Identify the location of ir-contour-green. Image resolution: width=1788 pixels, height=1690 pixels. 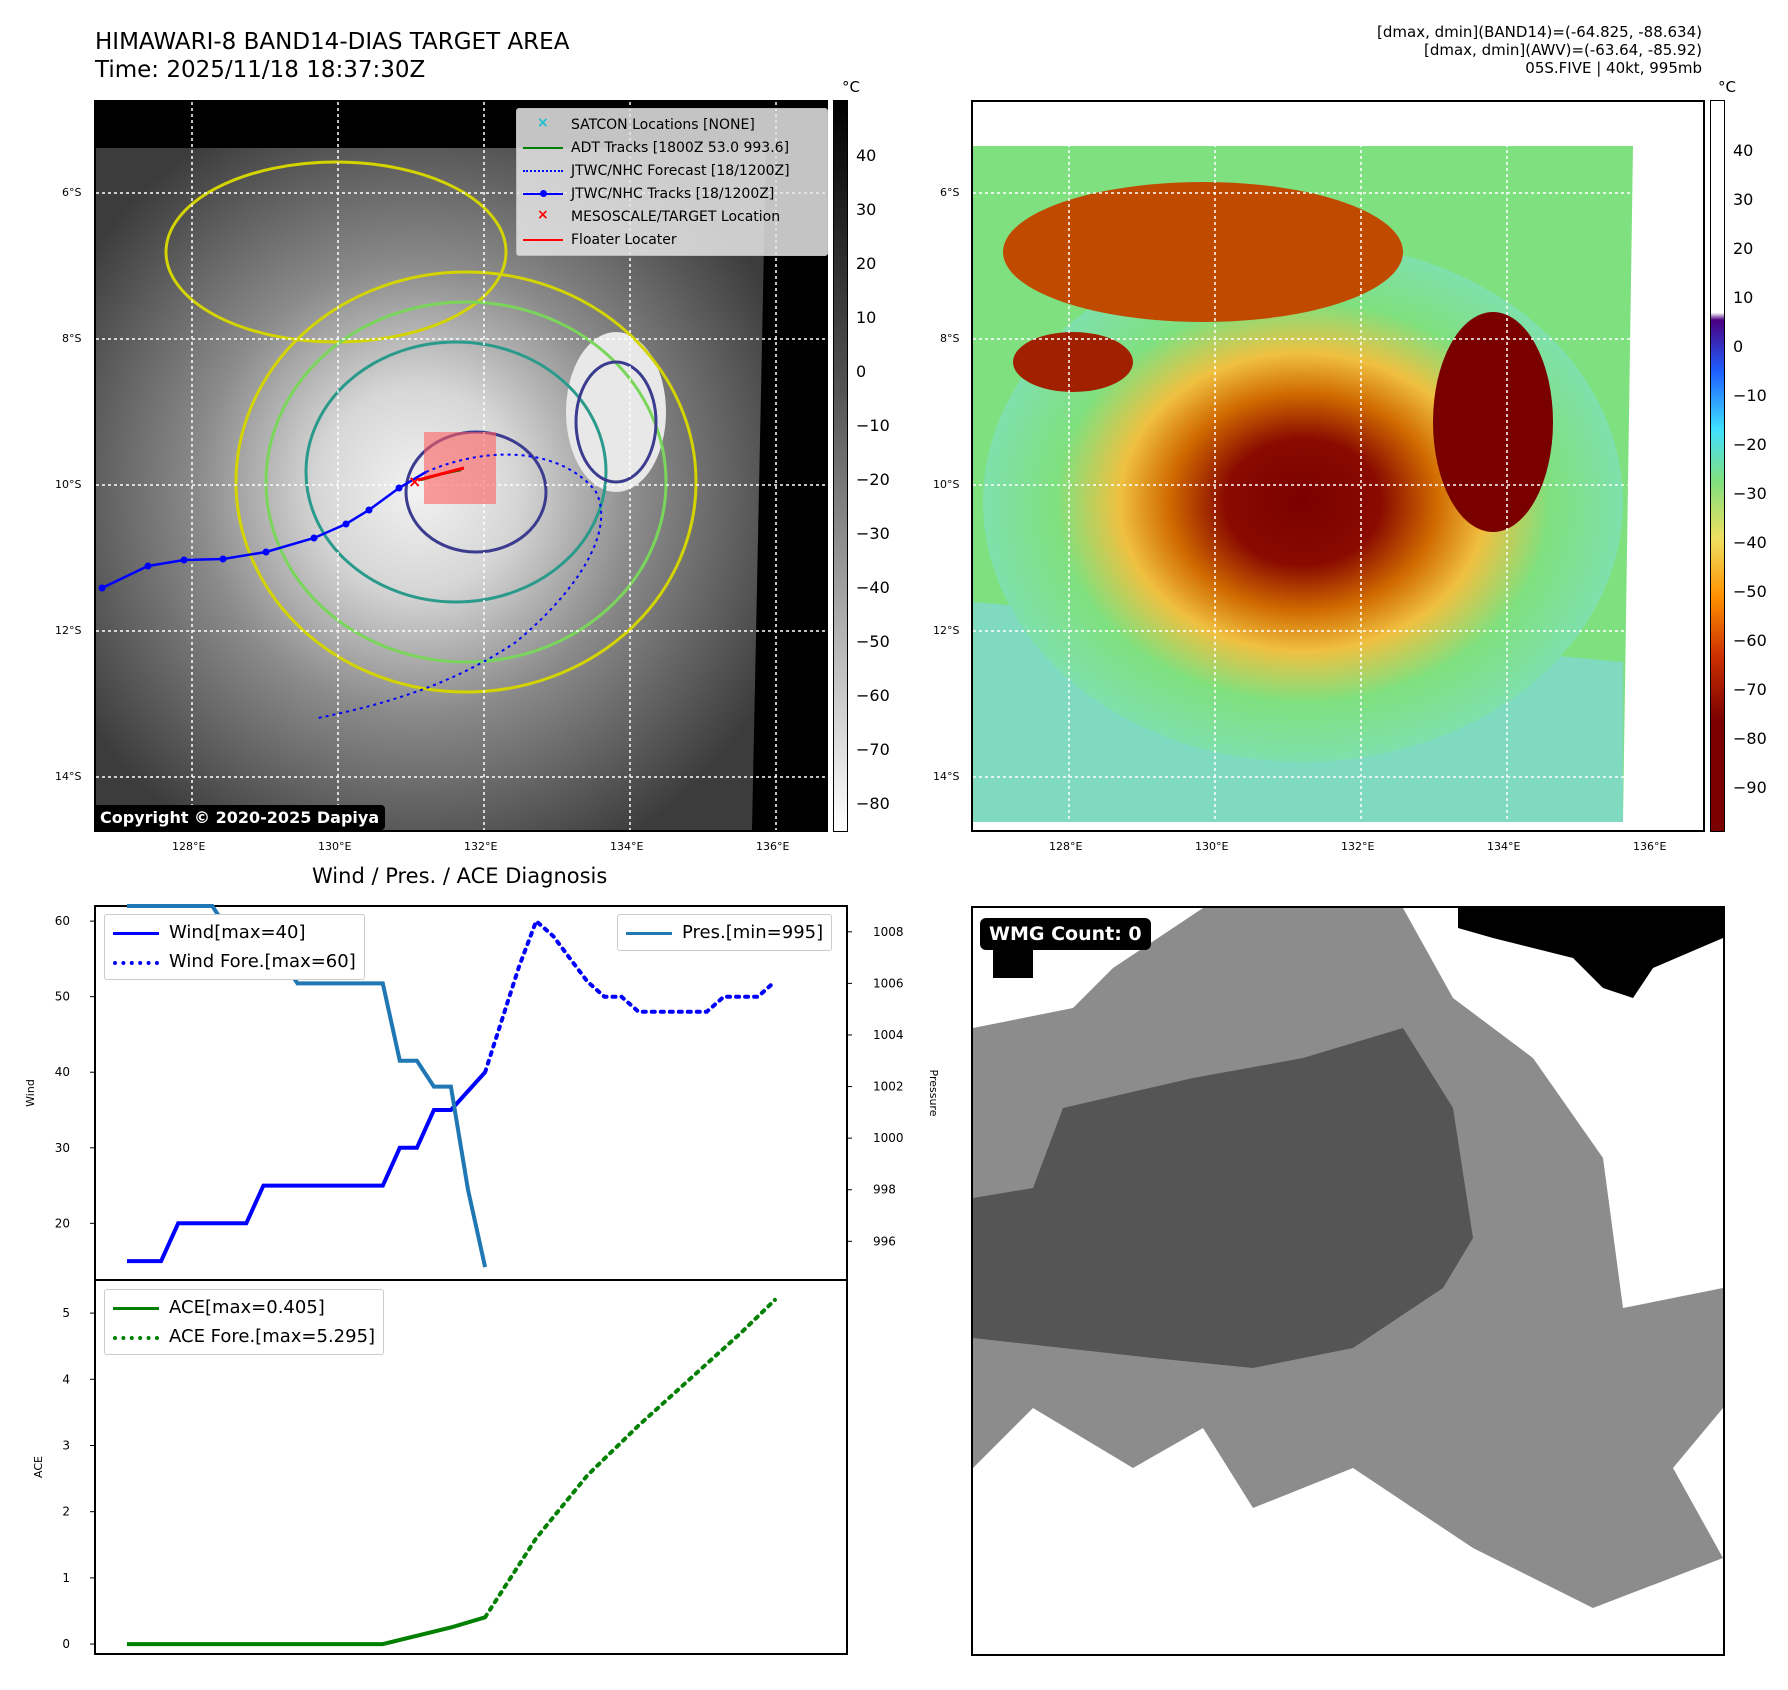
(466, 482).